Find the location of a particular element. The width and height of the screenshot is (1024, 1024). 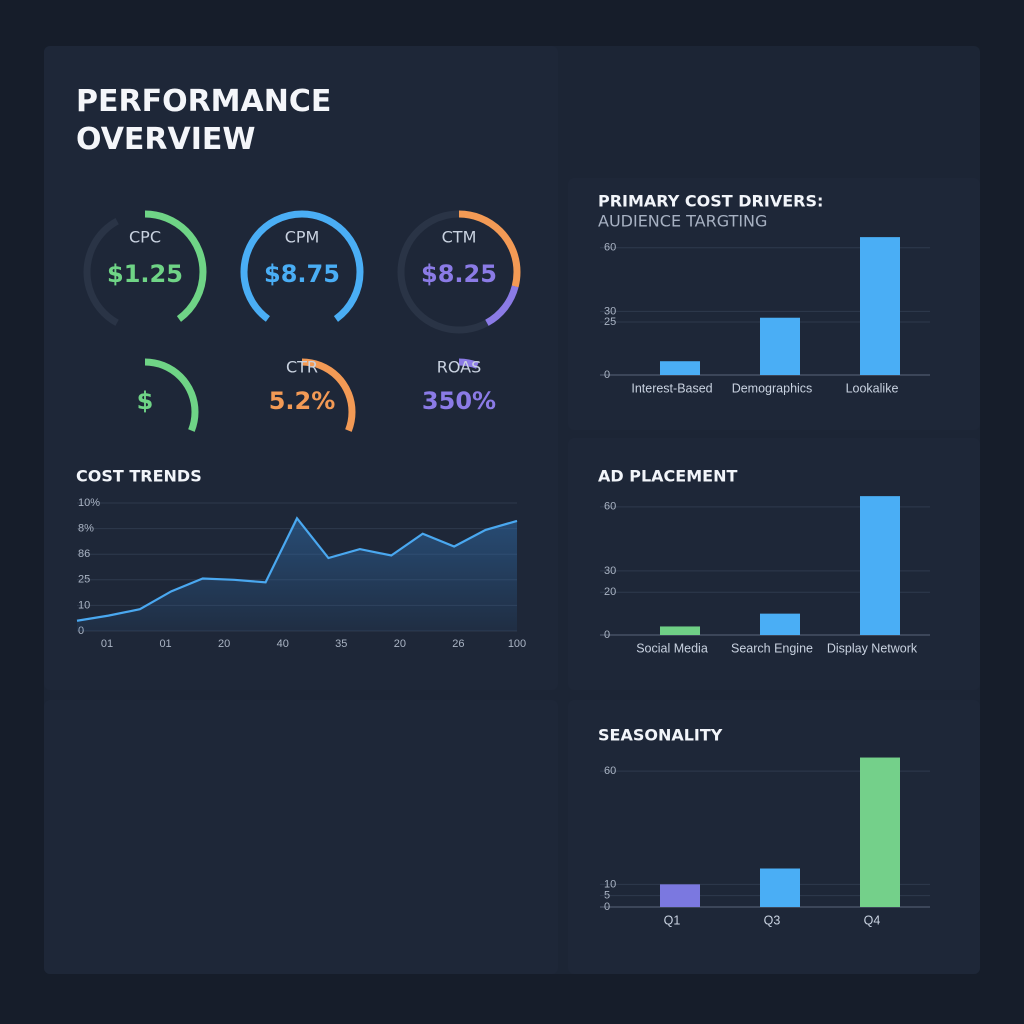

y-tick-label: 8% is located at coordinates (86, 529).